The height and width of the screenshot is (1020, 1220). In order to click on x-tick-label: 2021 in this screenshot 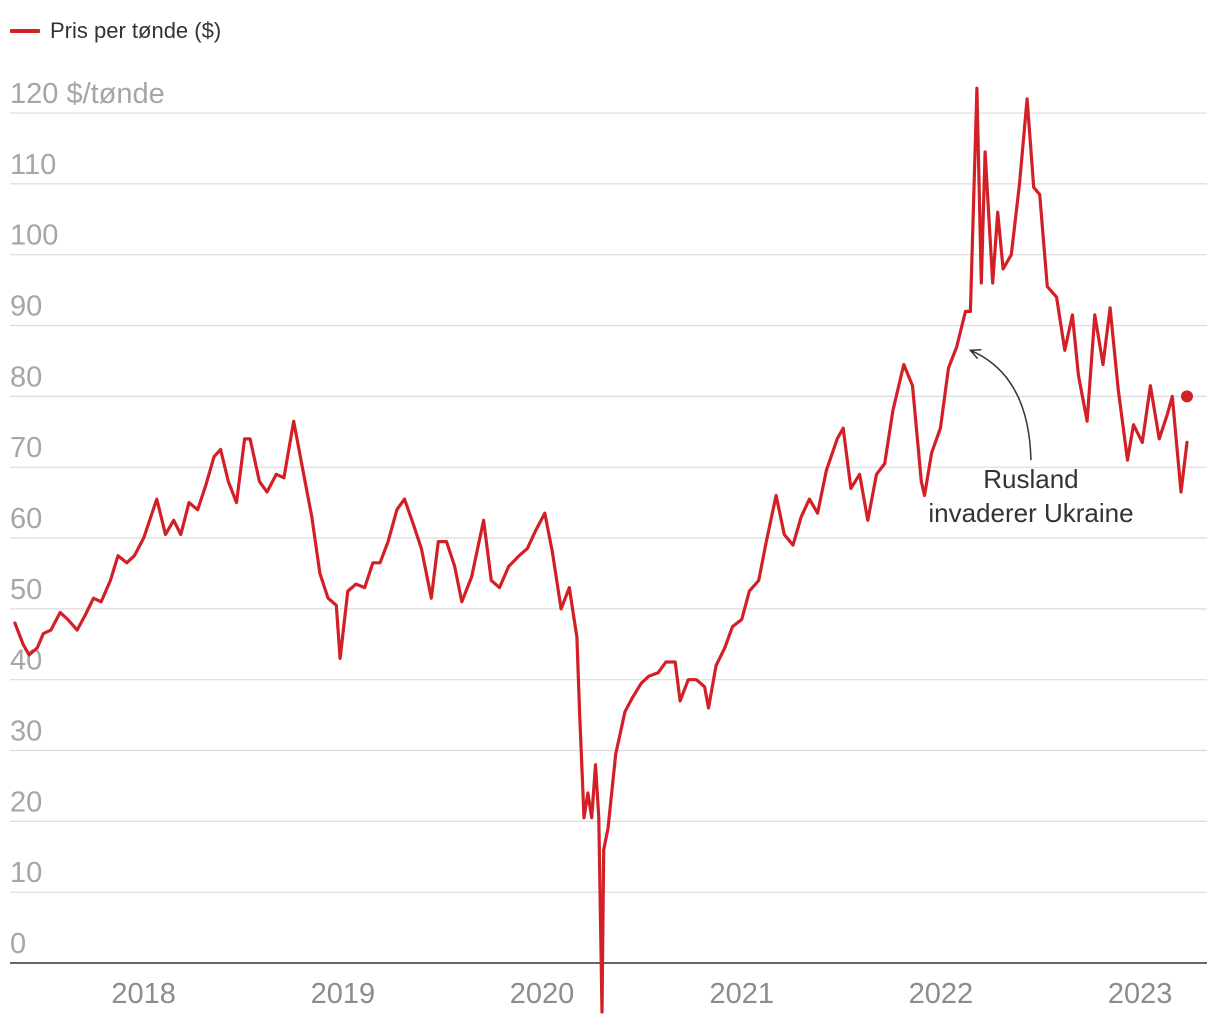, I will do `click(741, 994)`.